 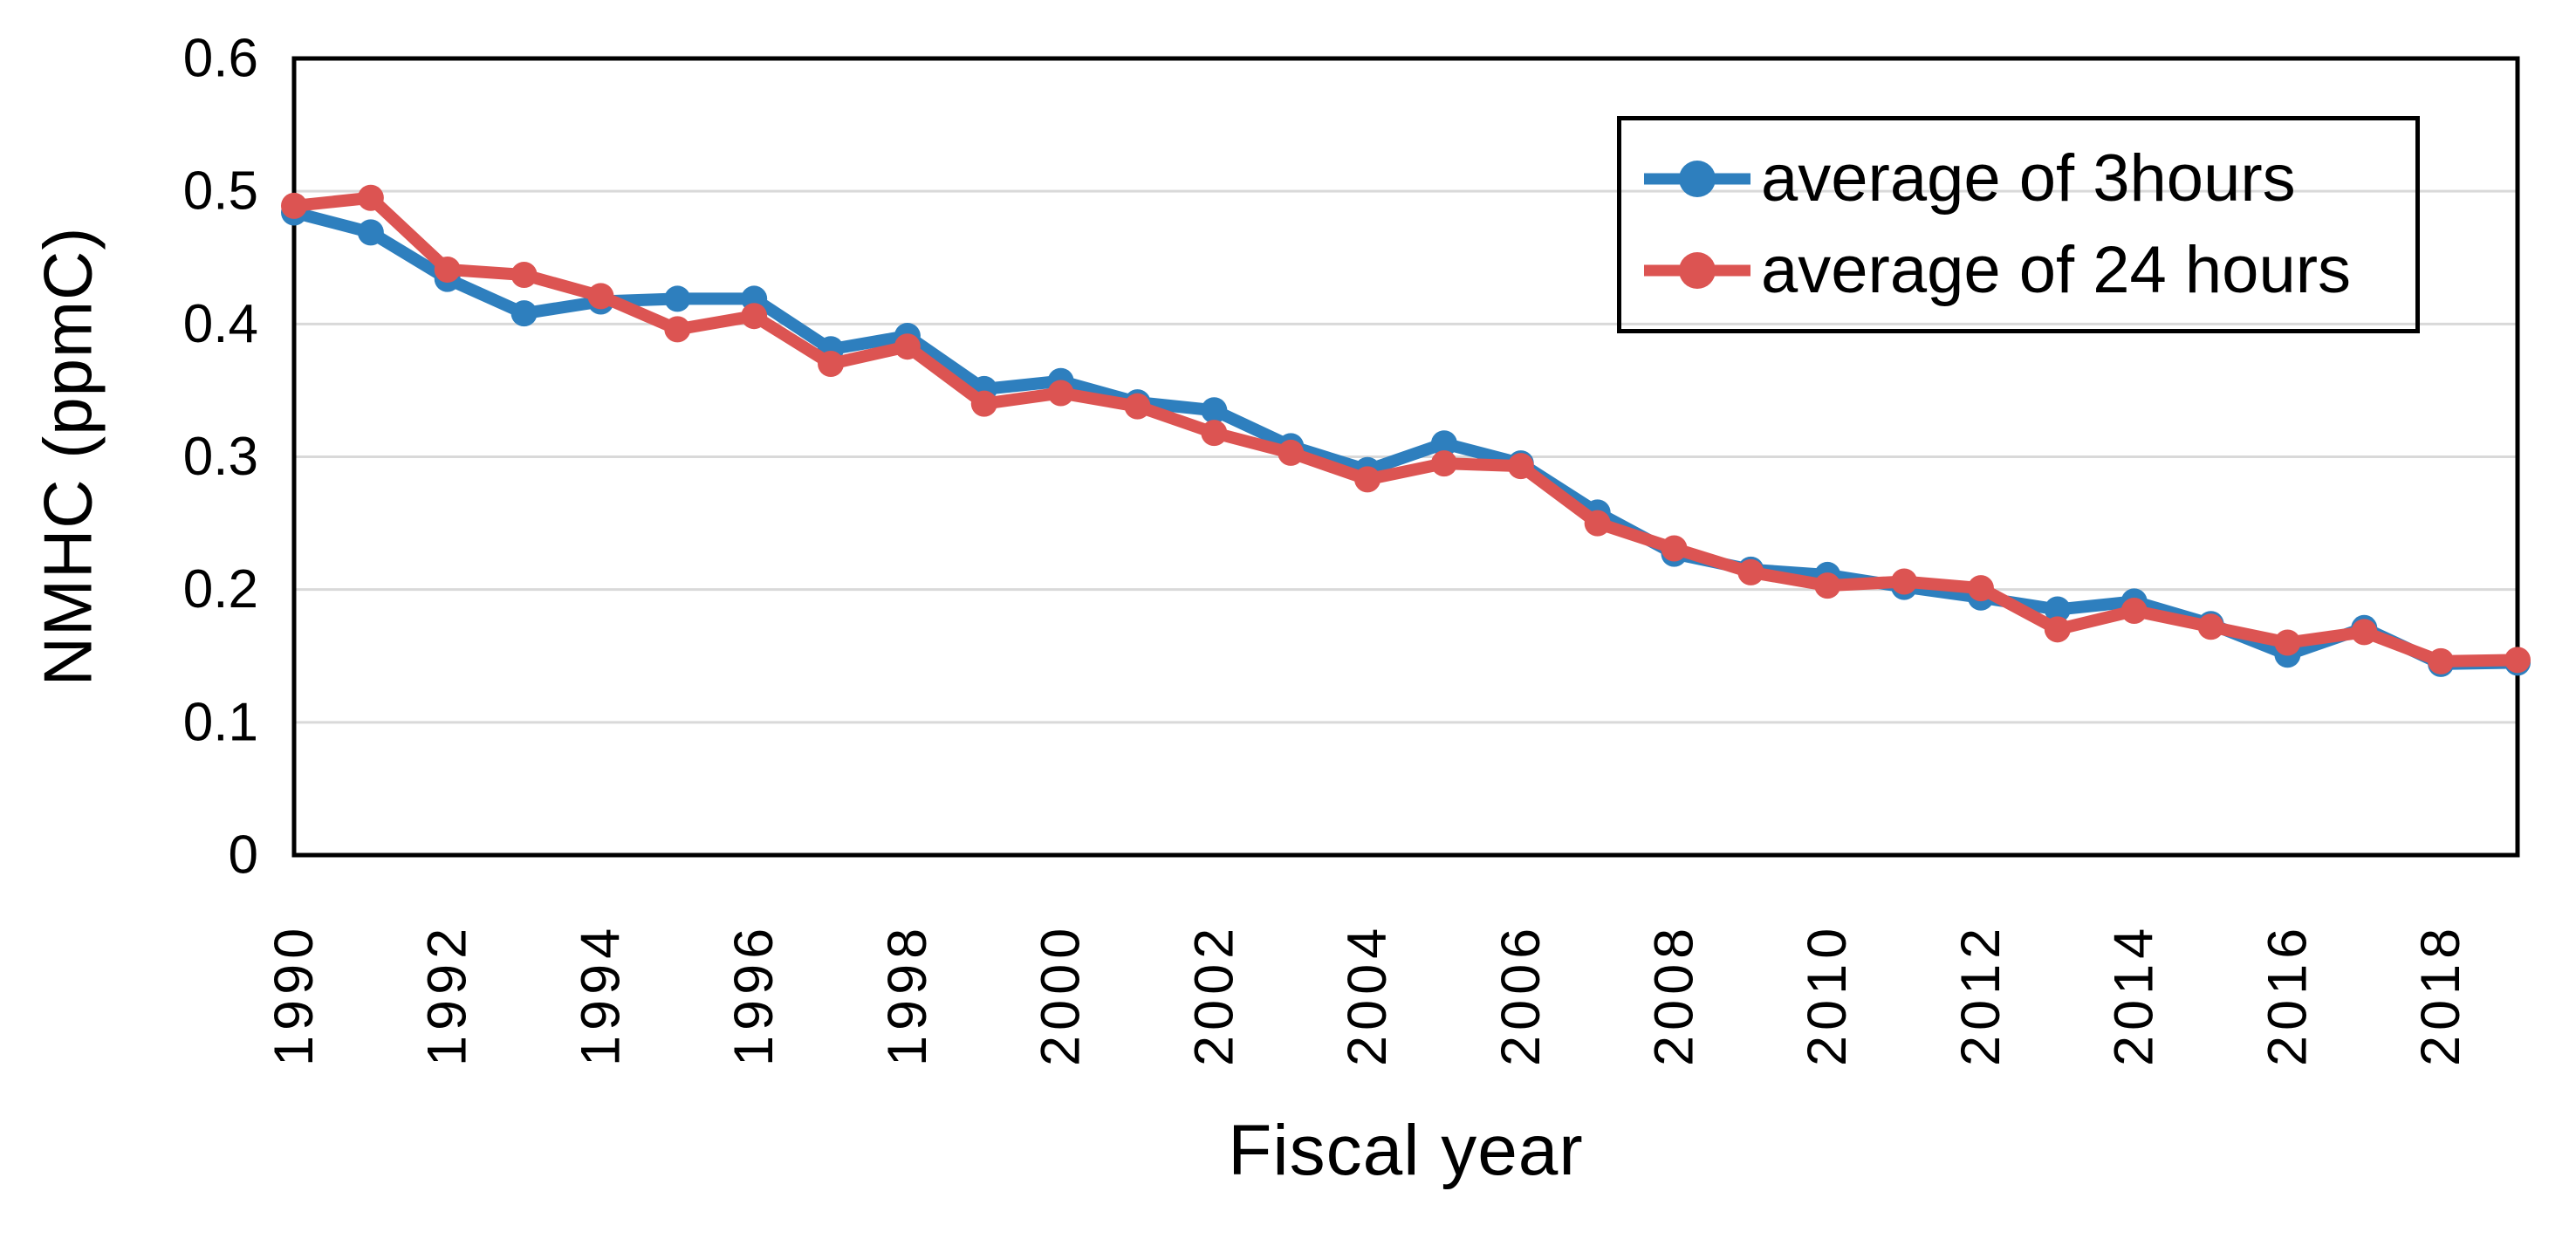 What do you see at coordinates (1367, 994) in the screenshot?
I see `x-tick-label: 2004` at bounding box center [1367, 994].